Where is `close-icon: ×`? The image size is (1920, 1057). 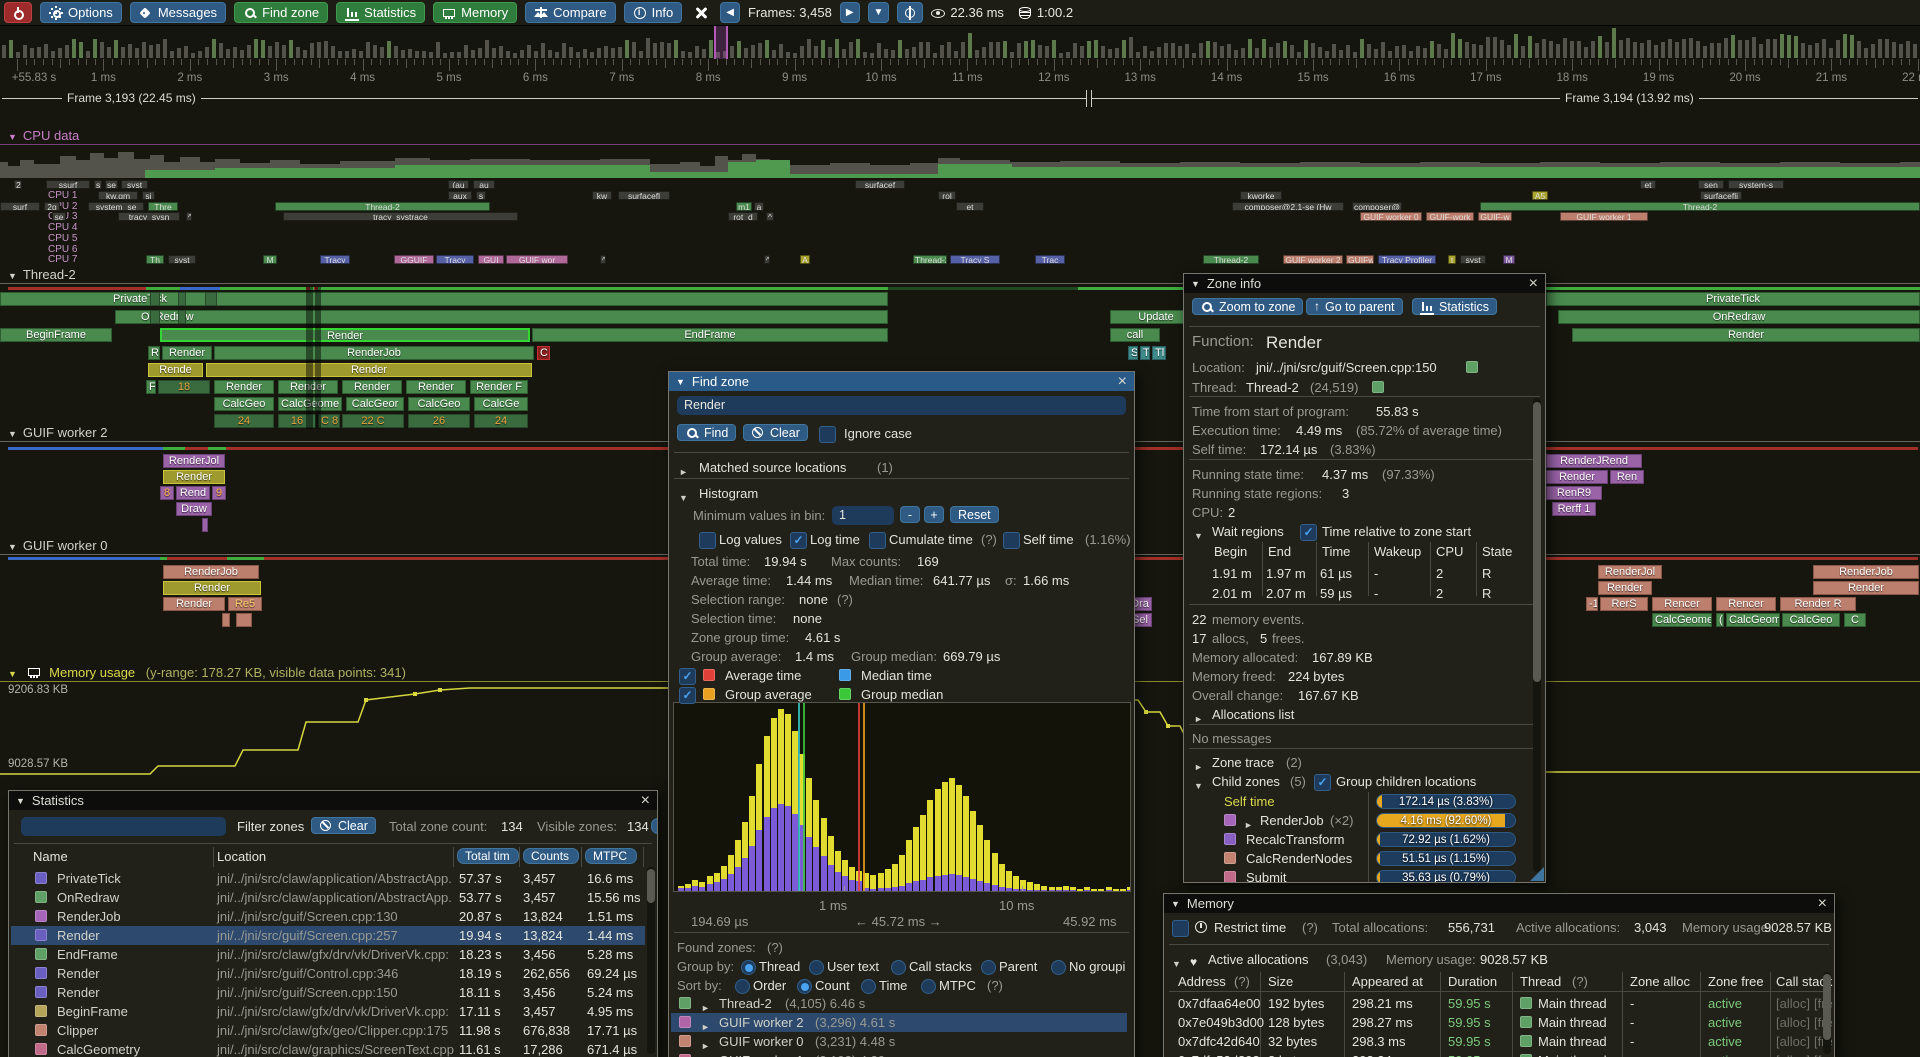
close-icon: × is located at coordinates (1533, 283).